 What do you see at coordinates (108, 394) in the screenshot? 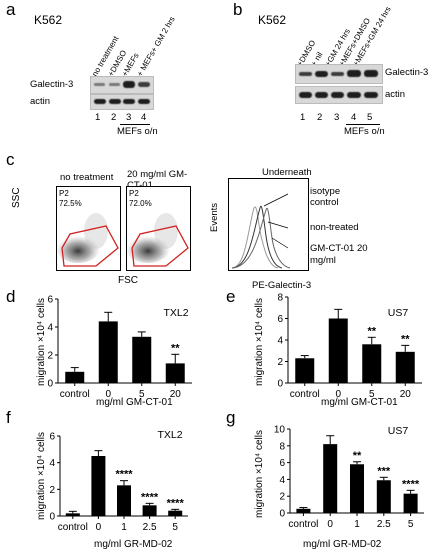
I see `x-tick-label-d-1: 0` at bounding box center [108, 394].